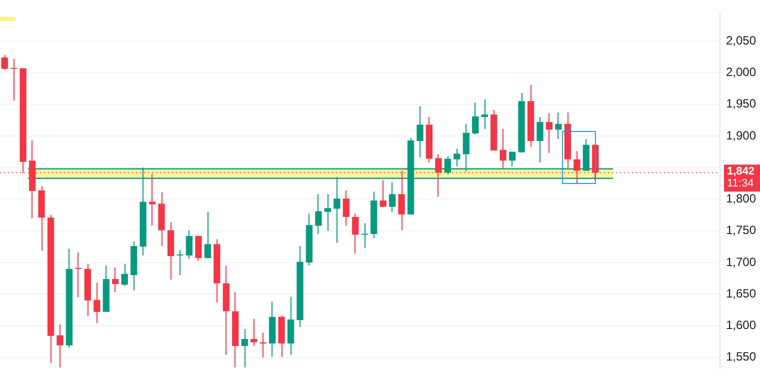 The image size is (760, 382). Describe the element at coordinates (741, 261) in the screenshot. I see `y-tick-label: 1,700` at that location.